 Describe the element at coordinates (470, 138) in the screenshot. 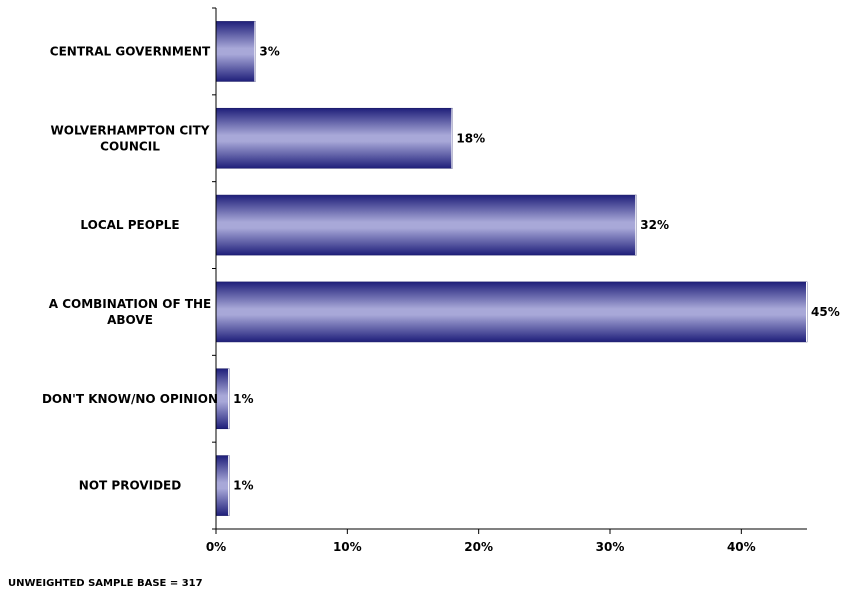

I see `value-label: 18%` at that location.